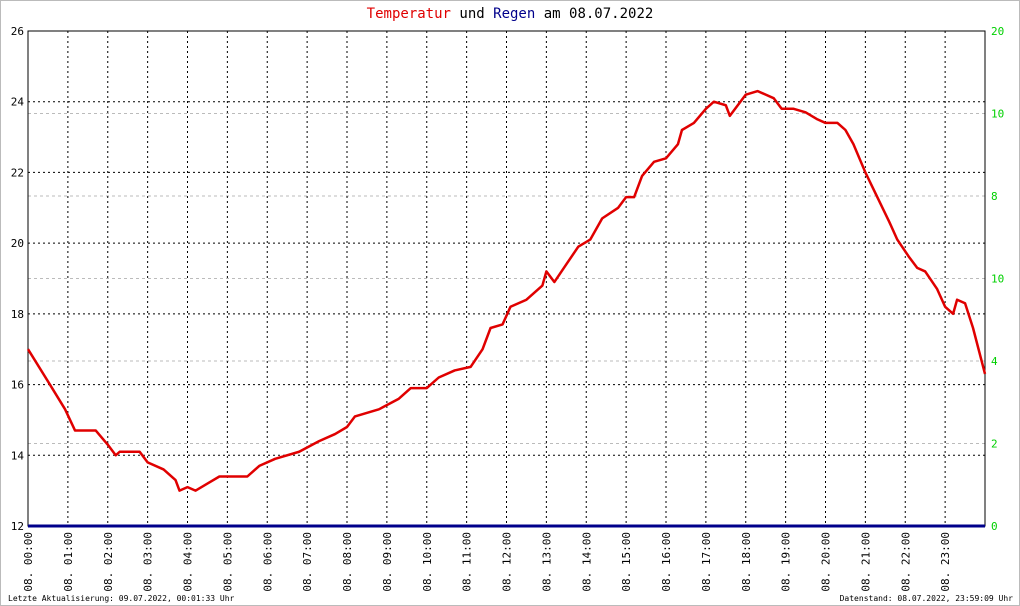  What do you see at coordinates (108, 562) in the screenshot?
I see `x-tick-label: 08. 02:00` at bounding box center [108, 562].